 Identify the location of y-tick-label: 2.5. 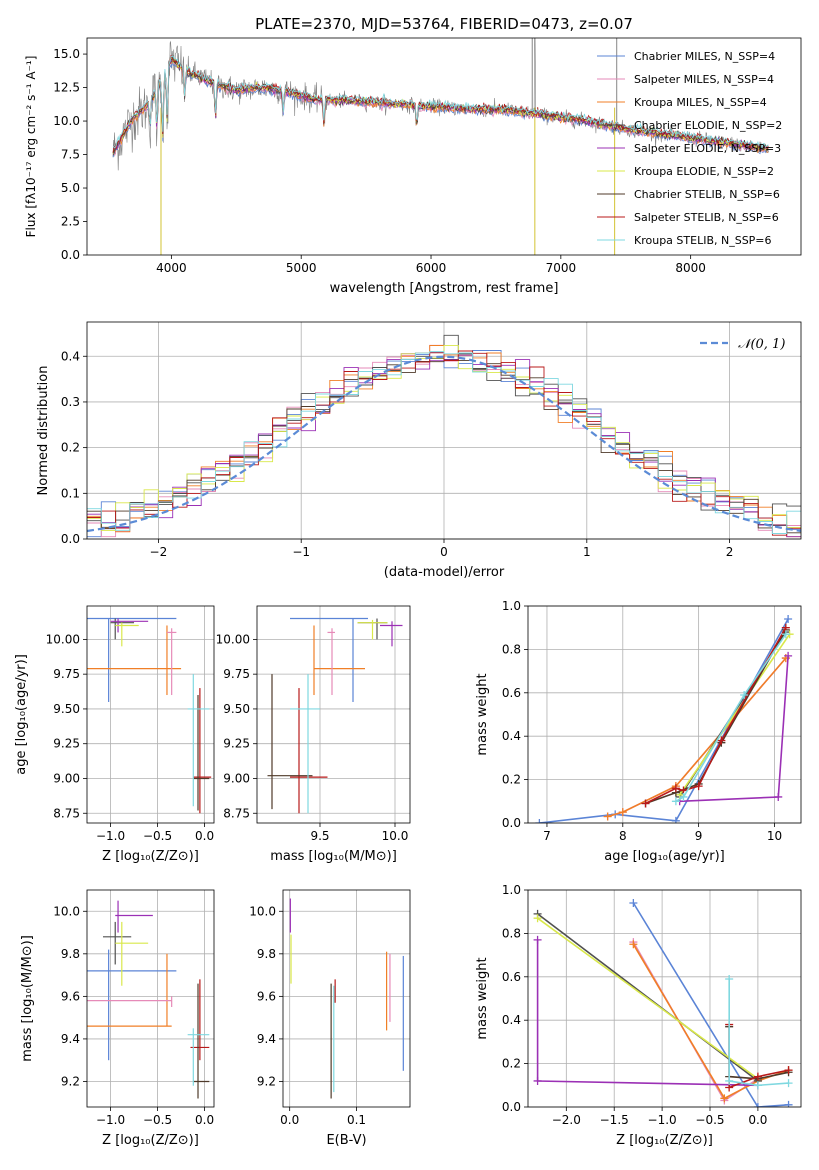
(70, 222).